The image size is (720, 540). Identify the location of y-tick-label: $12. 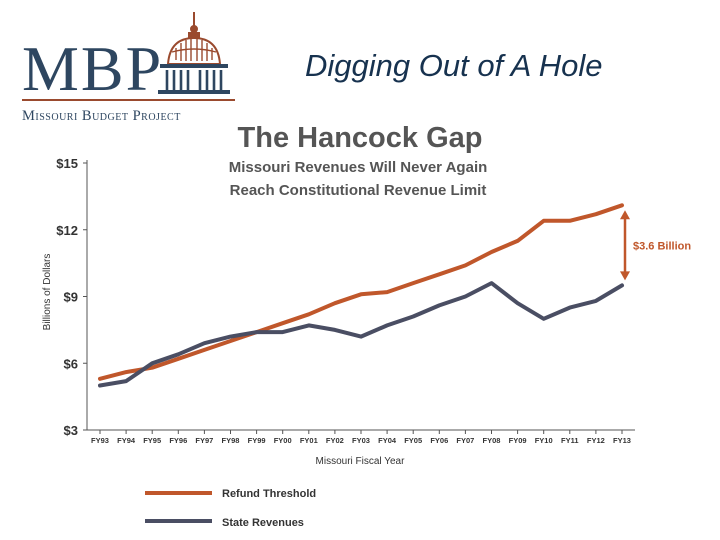
(67, 230).